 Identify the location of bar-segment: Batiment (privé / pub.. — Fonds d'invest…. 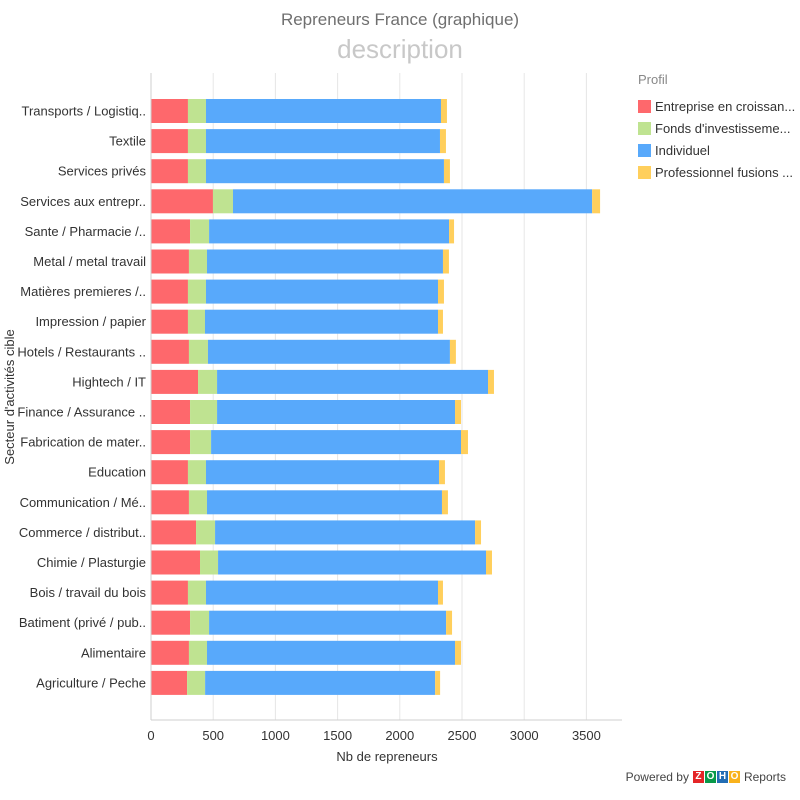
(200, 622).